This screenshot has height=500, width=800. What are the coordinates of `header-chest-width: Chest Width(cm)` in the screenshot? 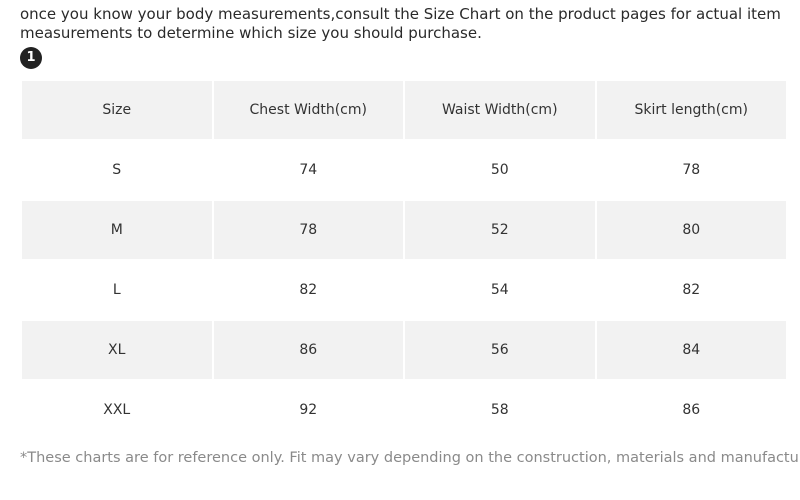 It's located at (308, 110).